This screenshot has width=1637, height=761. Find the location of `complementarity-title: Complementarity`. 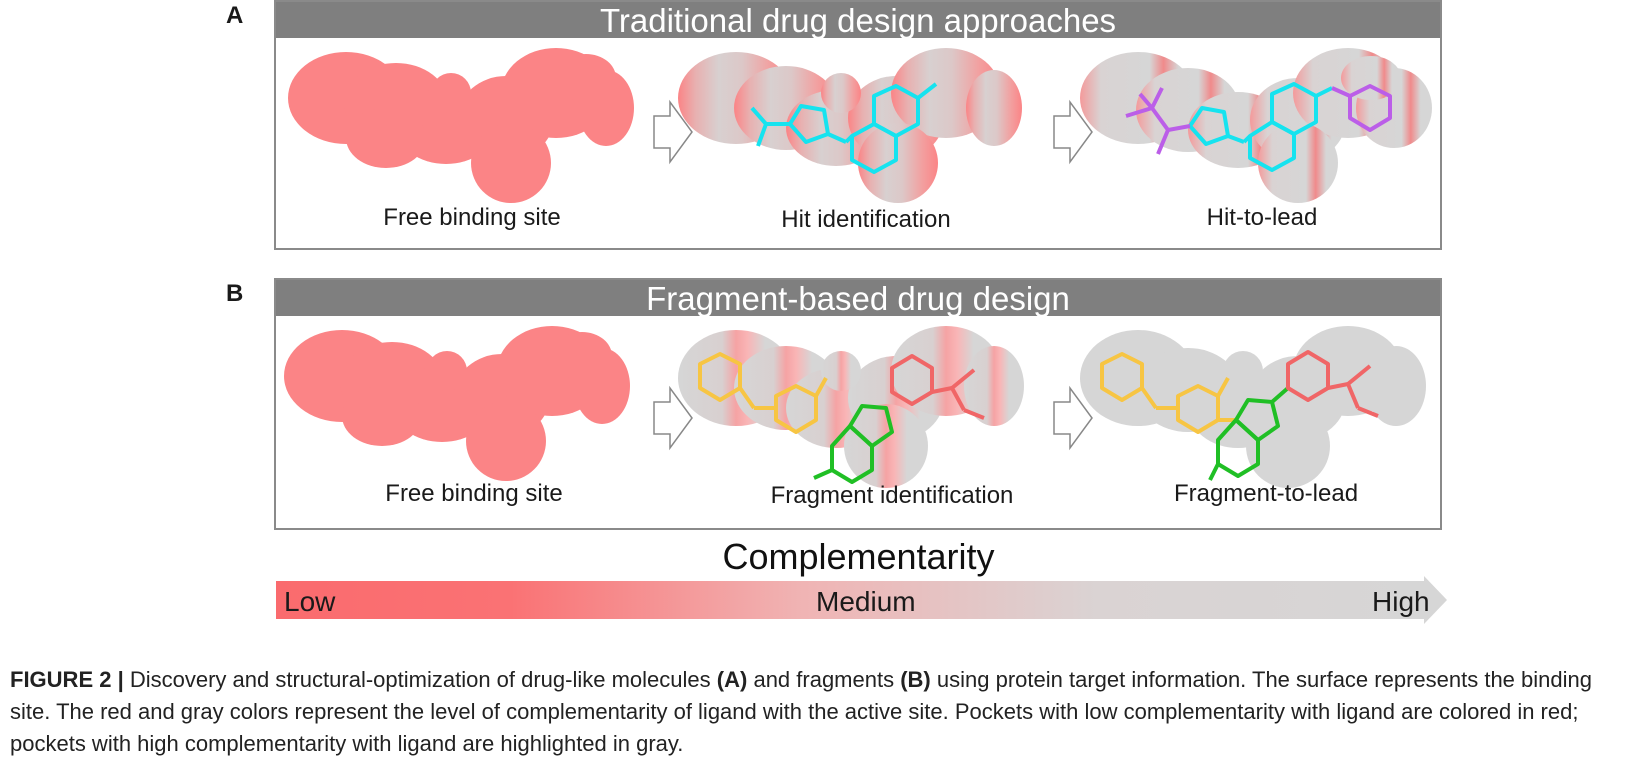

complementarity-title: Complementarity is located at coordinates (858, 556).